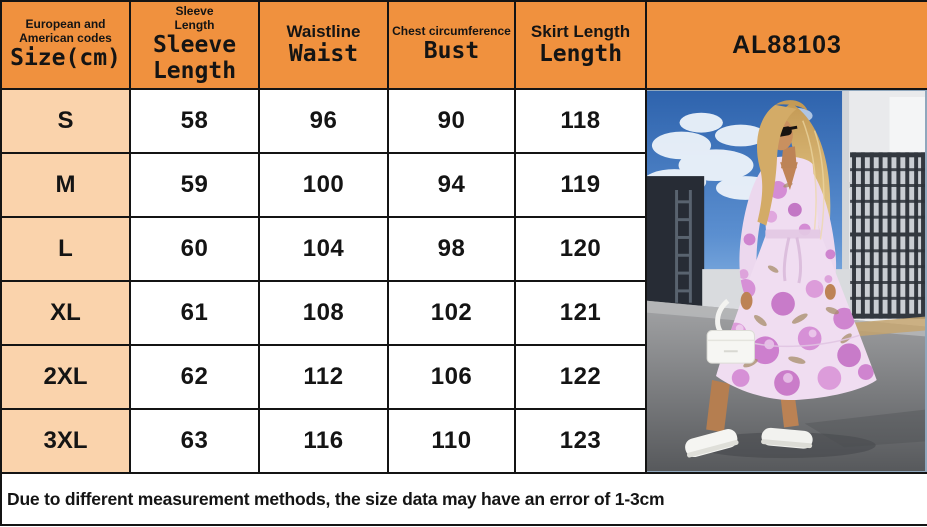  I want to click on header-skirt-subtitle: Skirt Length, so click(580, 32).